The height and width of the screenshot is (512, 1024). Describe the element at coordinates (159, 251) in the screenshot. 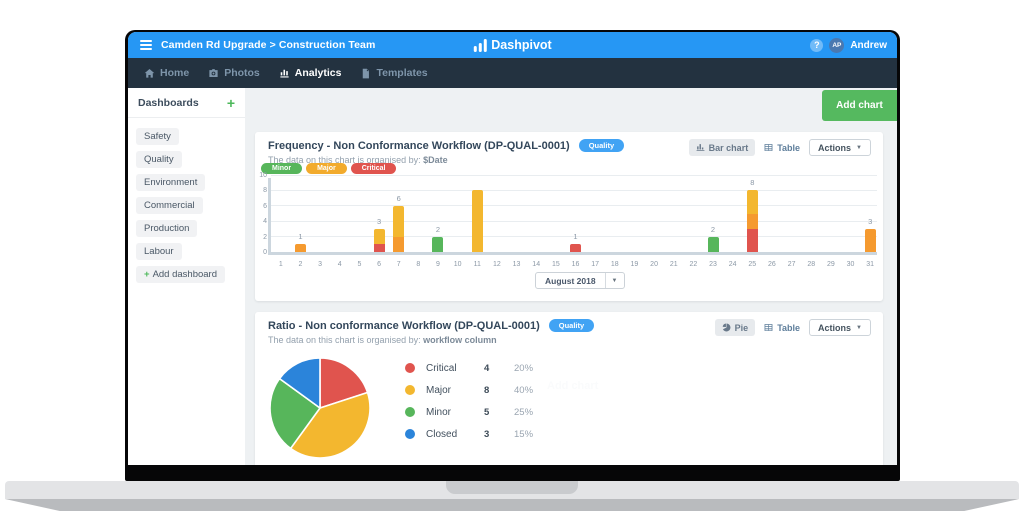

I see `sidebar-item-labour: Labour` at that location.